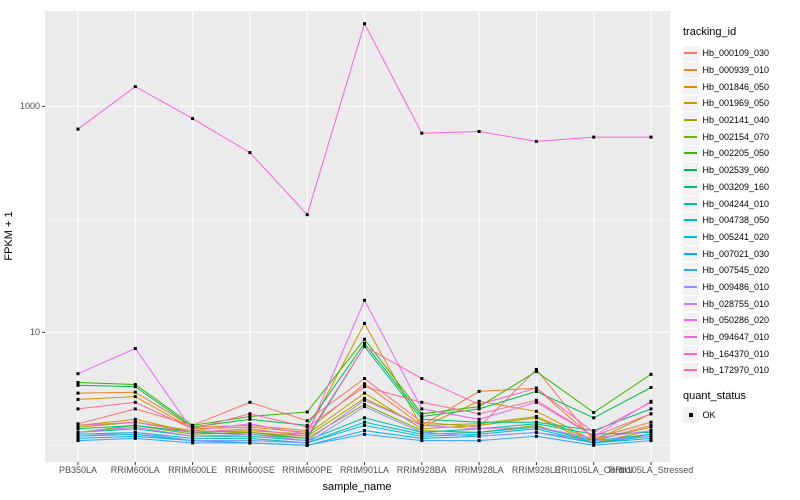  I want to click on legend-item: Hb_002141_040, so click(741, 120).